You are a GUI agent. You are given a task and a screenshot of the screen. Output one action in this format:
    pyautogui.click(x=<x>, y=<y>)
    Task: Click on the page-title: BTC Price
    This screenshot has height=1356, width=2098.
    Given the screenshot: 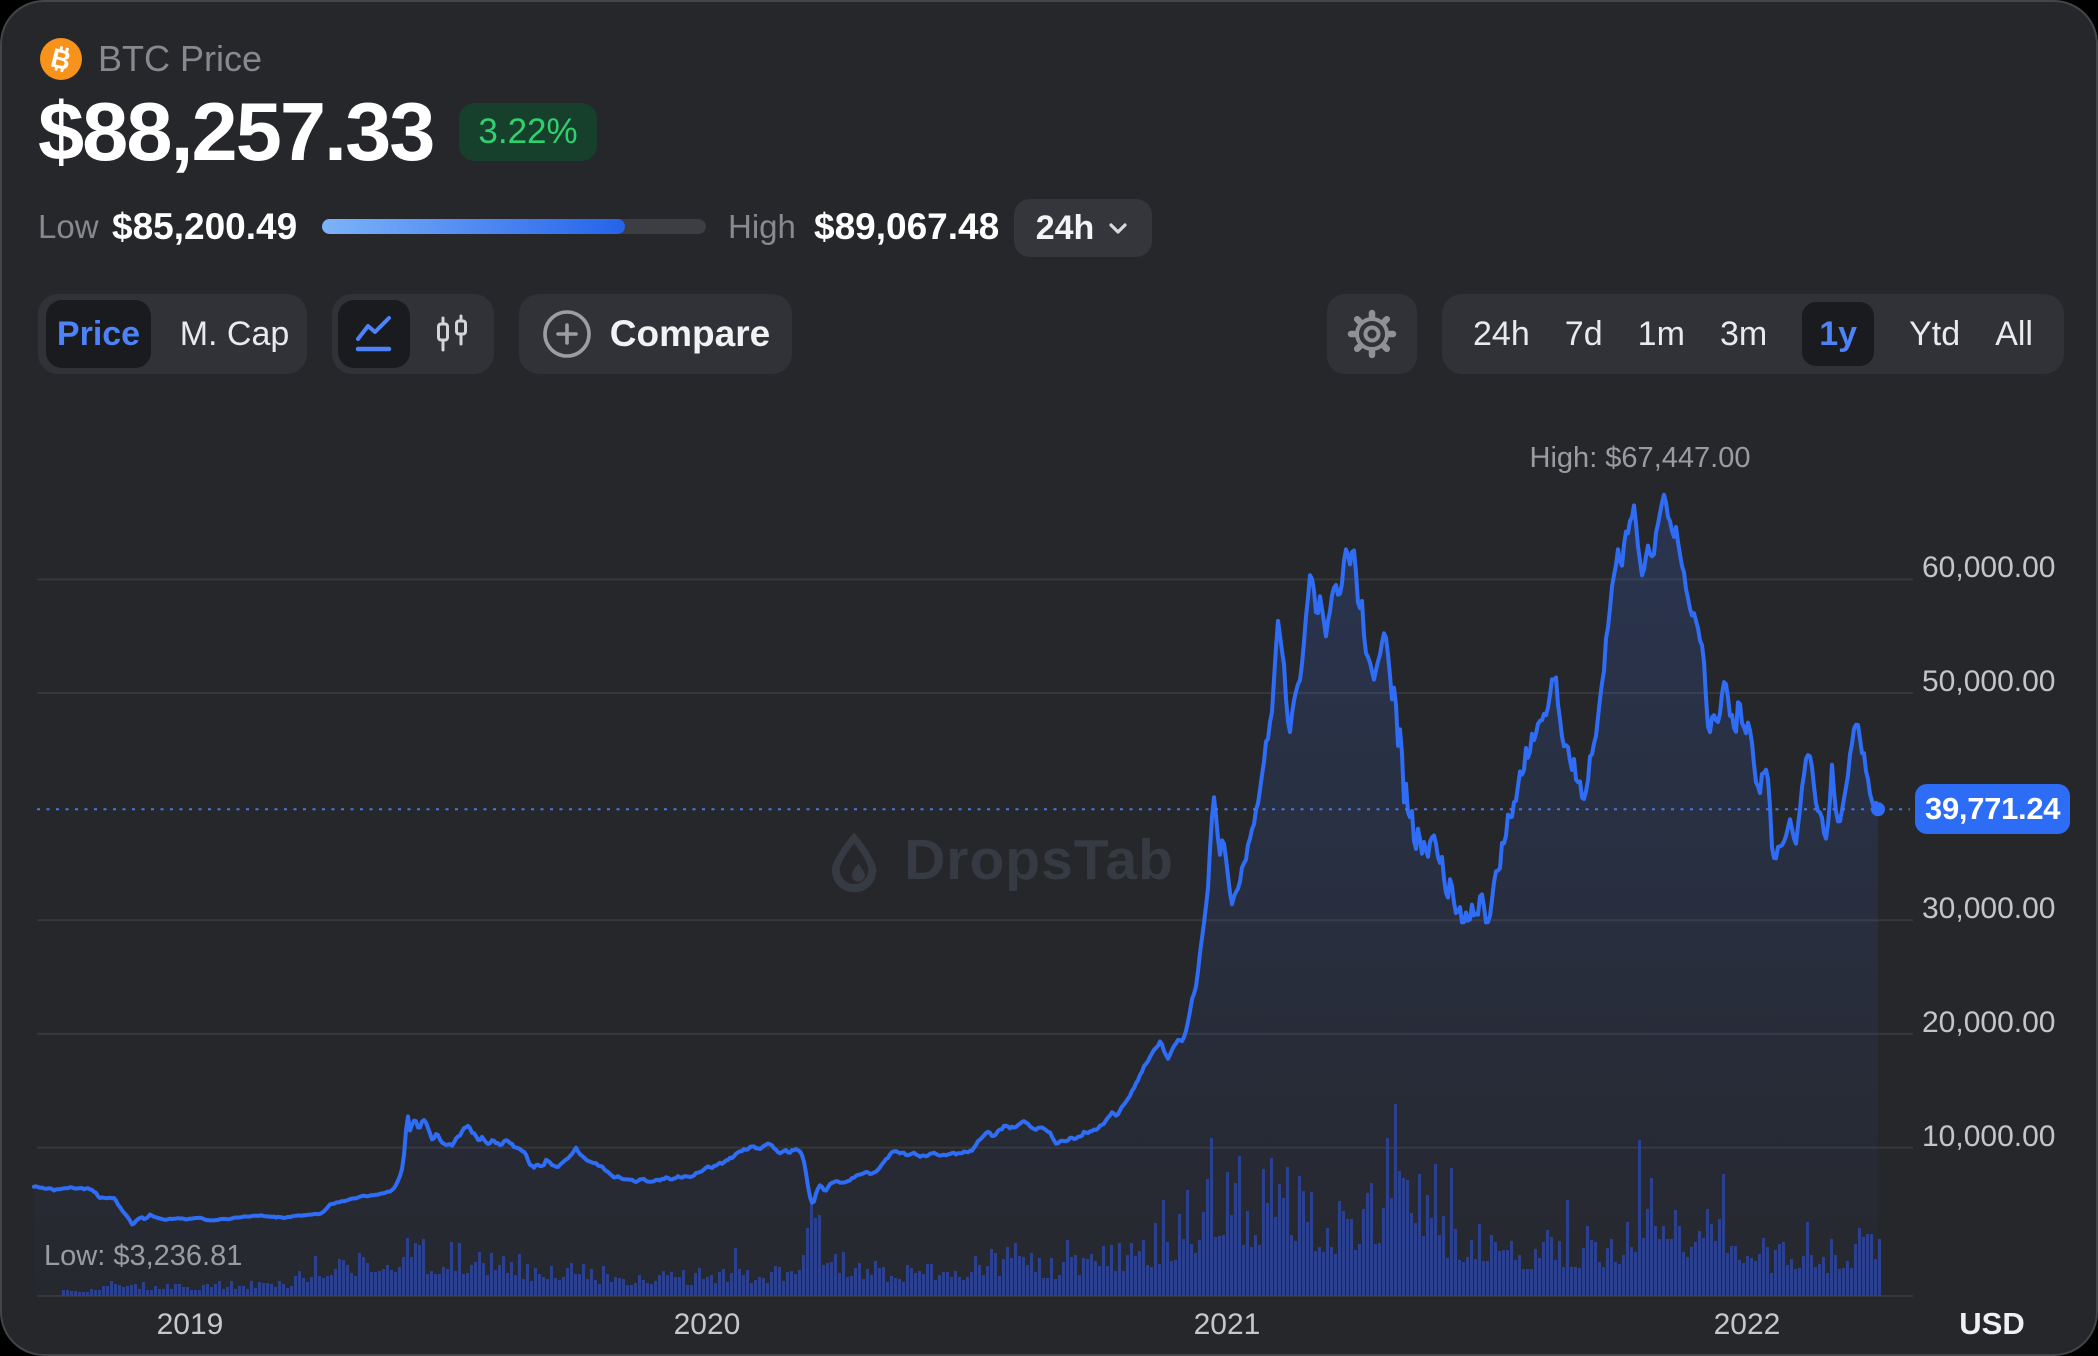 What is the action you would take?
    pyautogui.click(x=180, y=58)
    